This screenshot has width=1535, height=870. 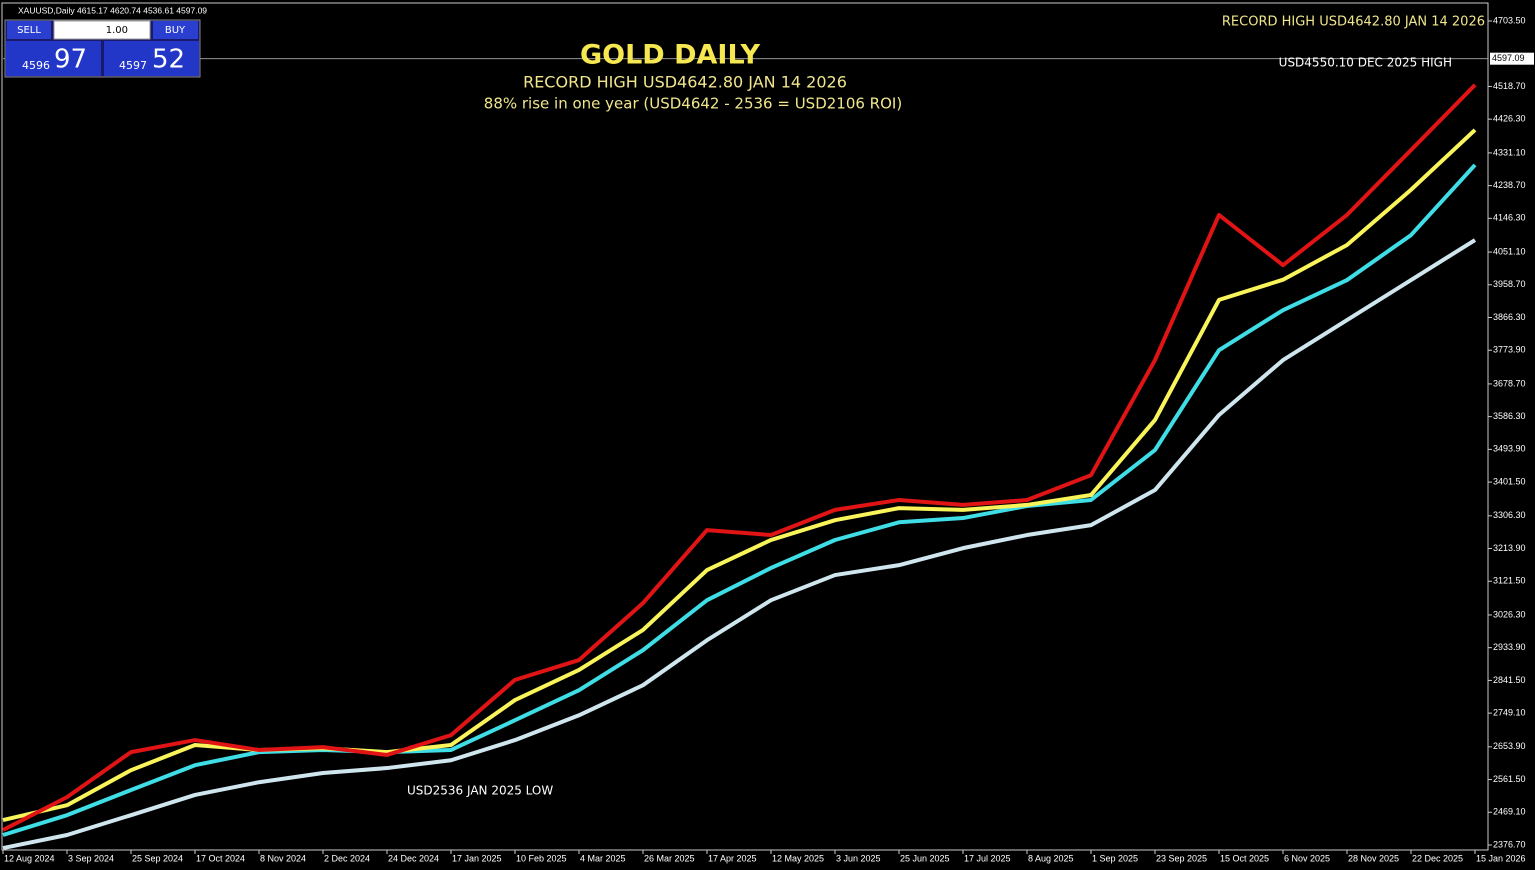 I want to click on y-tick-label: 4051.10, so click(x=1509, y=251).